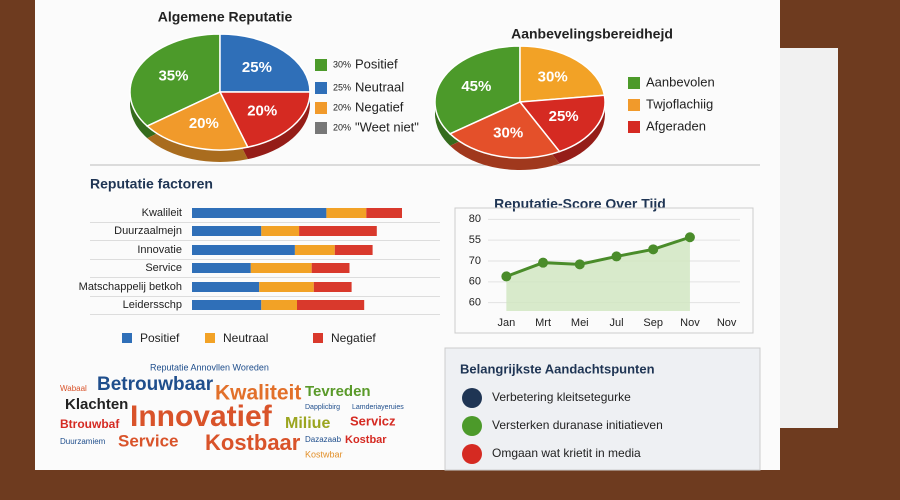 The width and height of the screenshot is (900, 500). What do you see at coordinates (73, 388) in the screenshot?
I see `cloud-word: Wabaal` at bounding box center [73, 388].